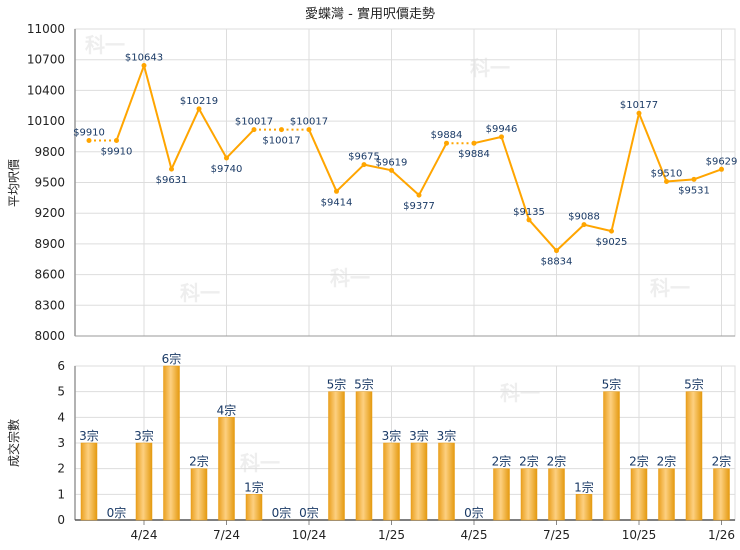 The height and width of the screenshot is (550, 740). I want to click on point-label: $10219, so click(199, 101).